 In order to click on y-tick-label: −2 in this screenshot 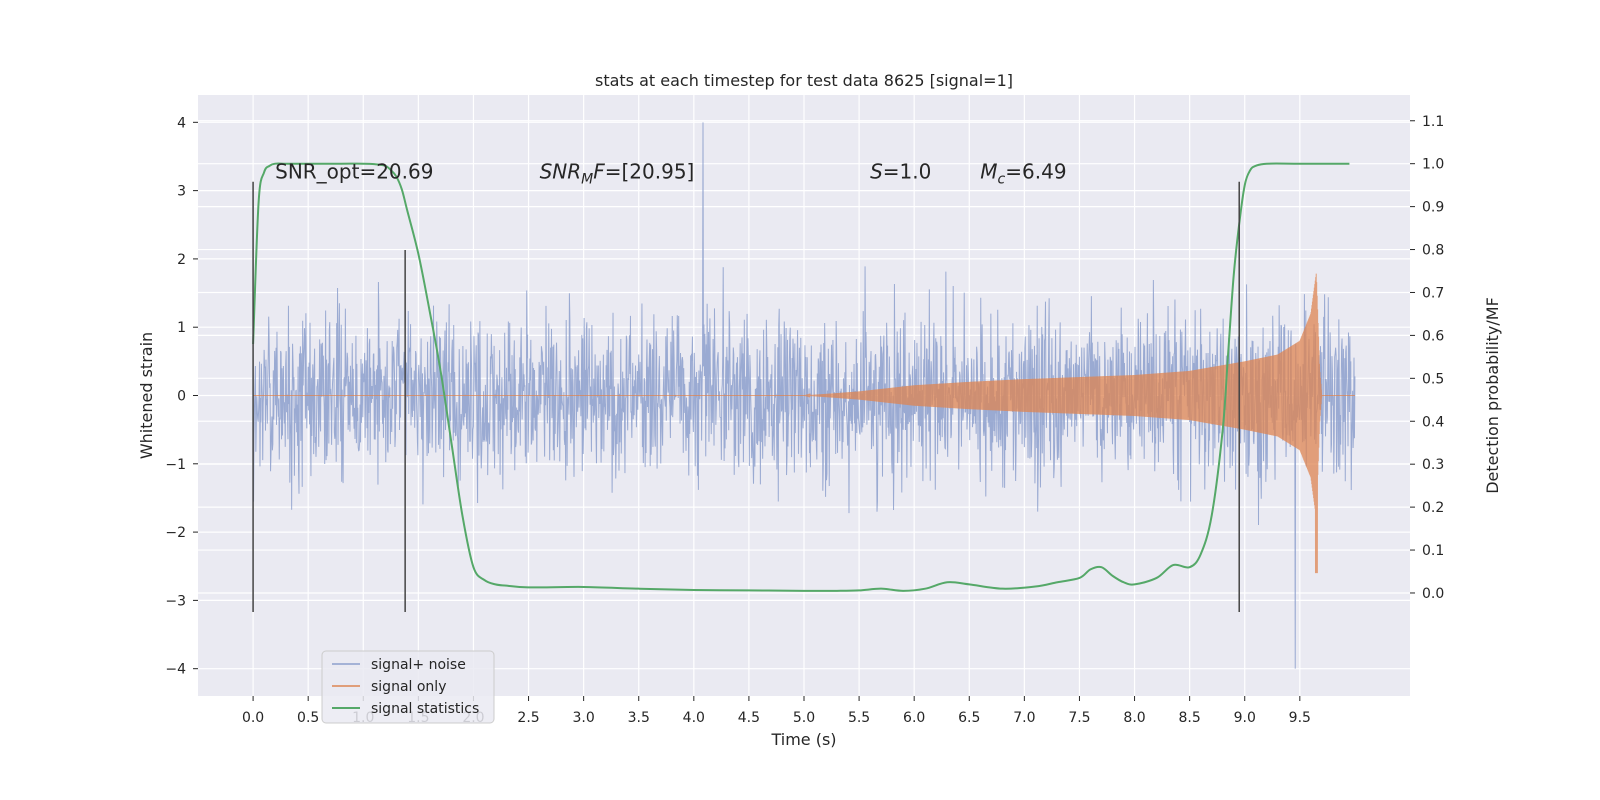, I will do `click(175, 533)`.